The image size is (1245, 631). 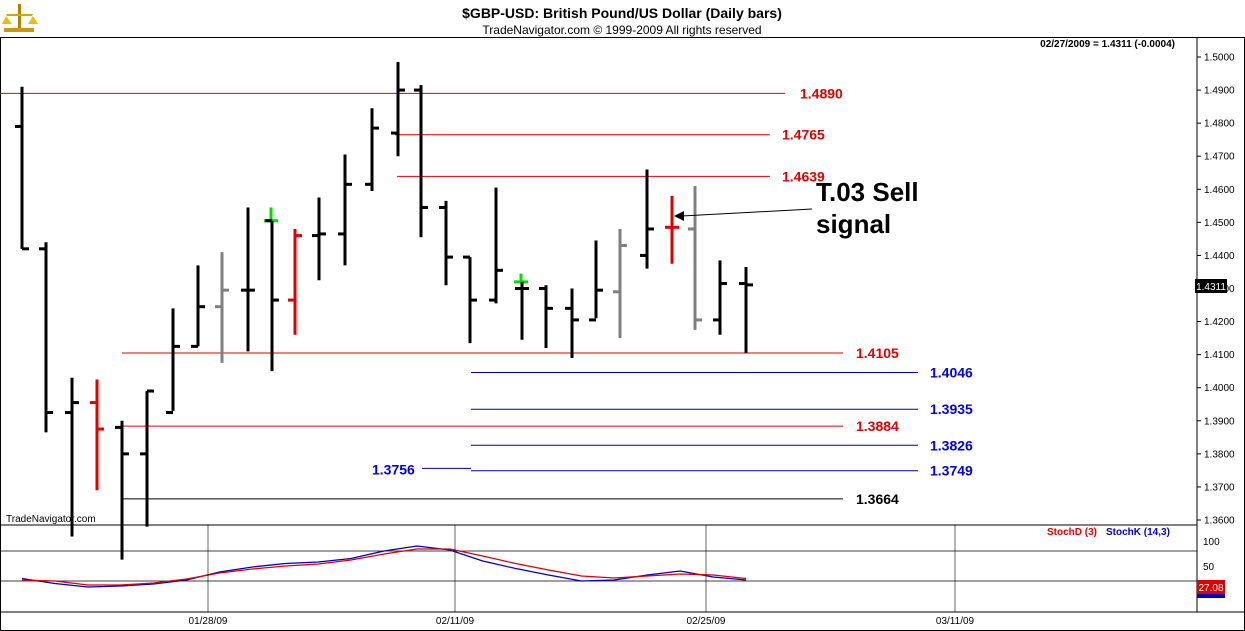 I want to click on price-tick-label: 1.4200, so click(x=1219, y=322).